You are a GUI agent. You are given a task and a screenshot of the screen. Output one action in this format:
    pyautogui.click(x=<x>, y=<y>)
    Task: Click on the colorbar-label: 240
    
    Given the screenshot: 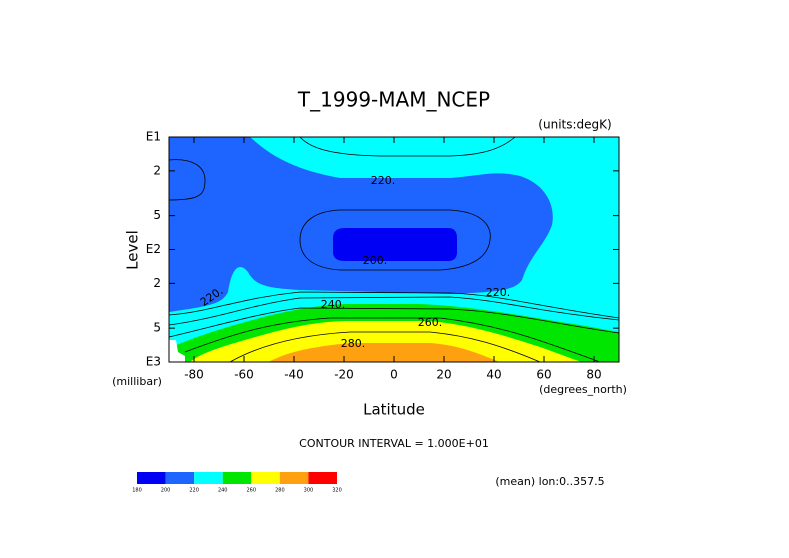 What is the action you would take?
    pyautogui.click(x=223, y=491)
    